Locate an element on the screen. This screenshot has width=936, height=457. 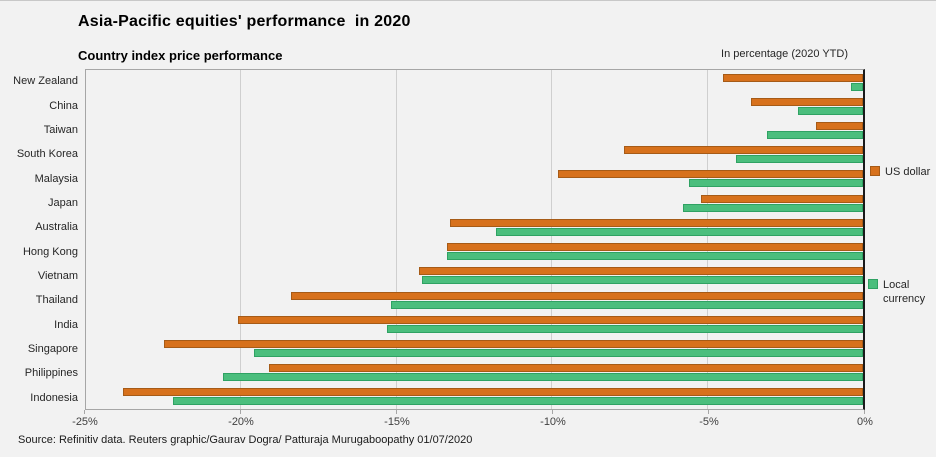
bar-row-hong-kong is located at coordinates (474, 252).